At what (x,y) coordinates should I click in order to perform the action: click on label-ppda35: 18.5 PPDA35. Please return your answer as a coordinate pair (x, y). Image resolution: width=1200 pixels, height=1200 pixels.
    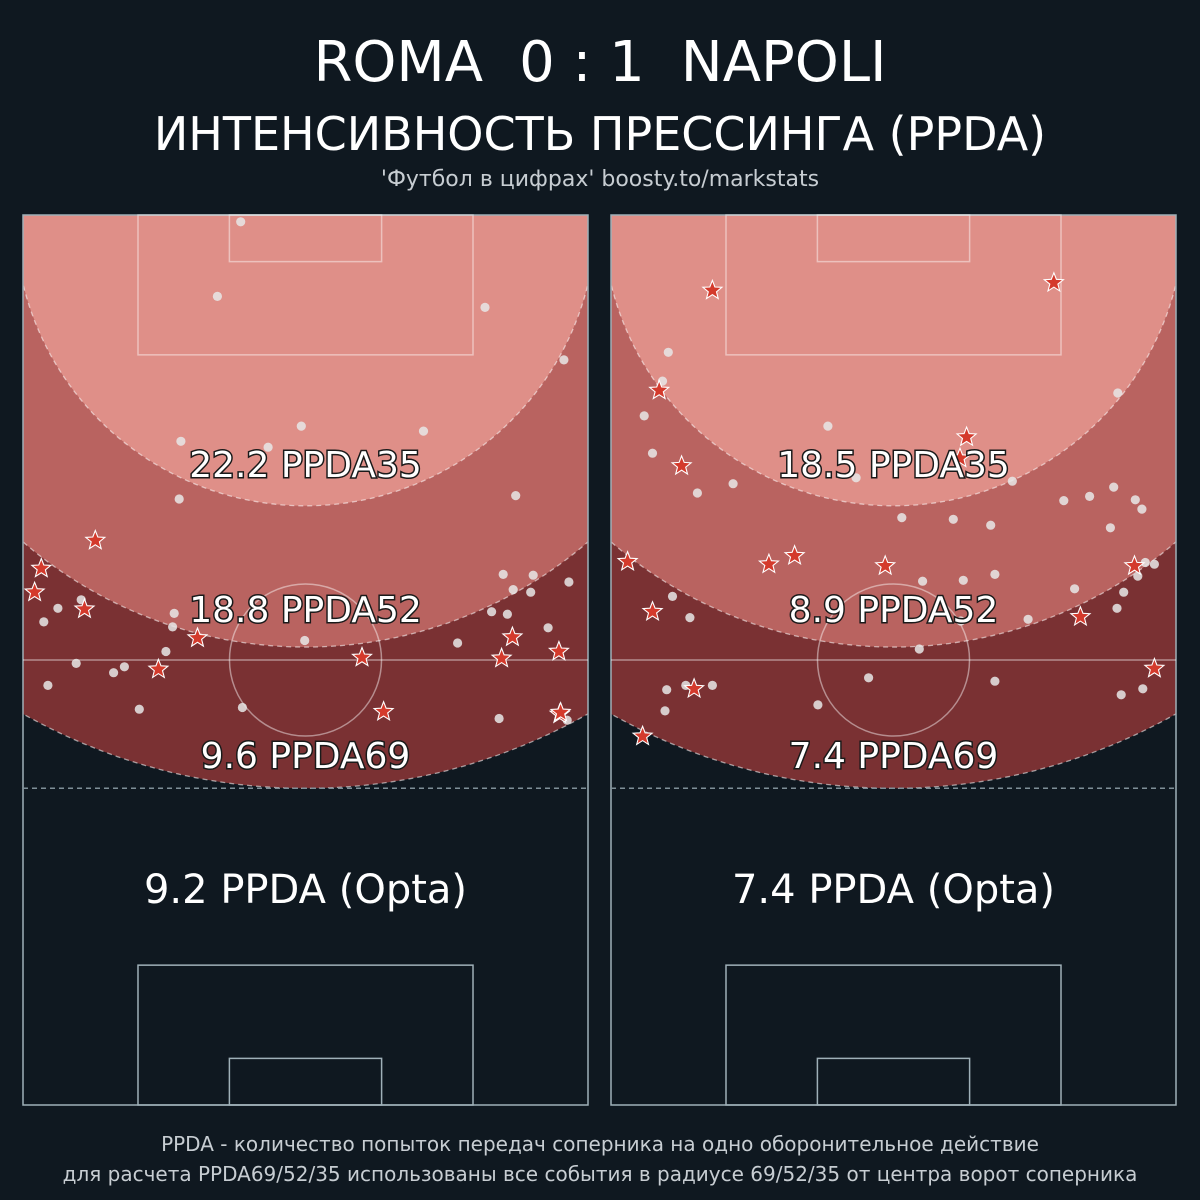
    Looking at the image, I should click on (893, 465).